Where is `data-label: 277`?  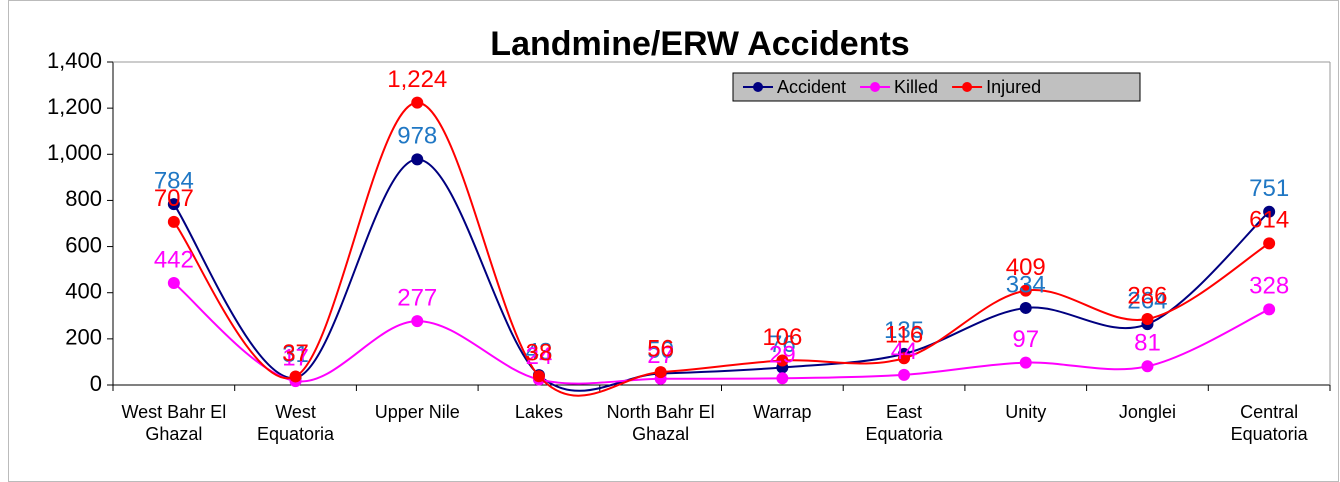 data-label: 277 is located at coordinates (417, 297).